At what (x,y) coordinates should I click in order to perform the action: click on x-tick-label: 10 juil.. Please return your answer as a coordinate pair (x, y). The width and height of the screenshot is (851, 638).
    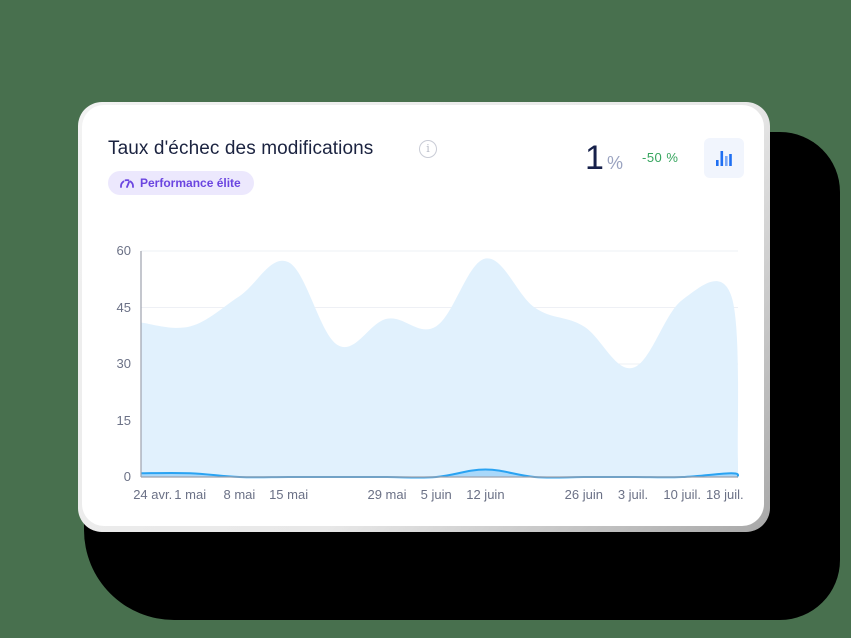
    Looking at the image, I should click on (682, 494).